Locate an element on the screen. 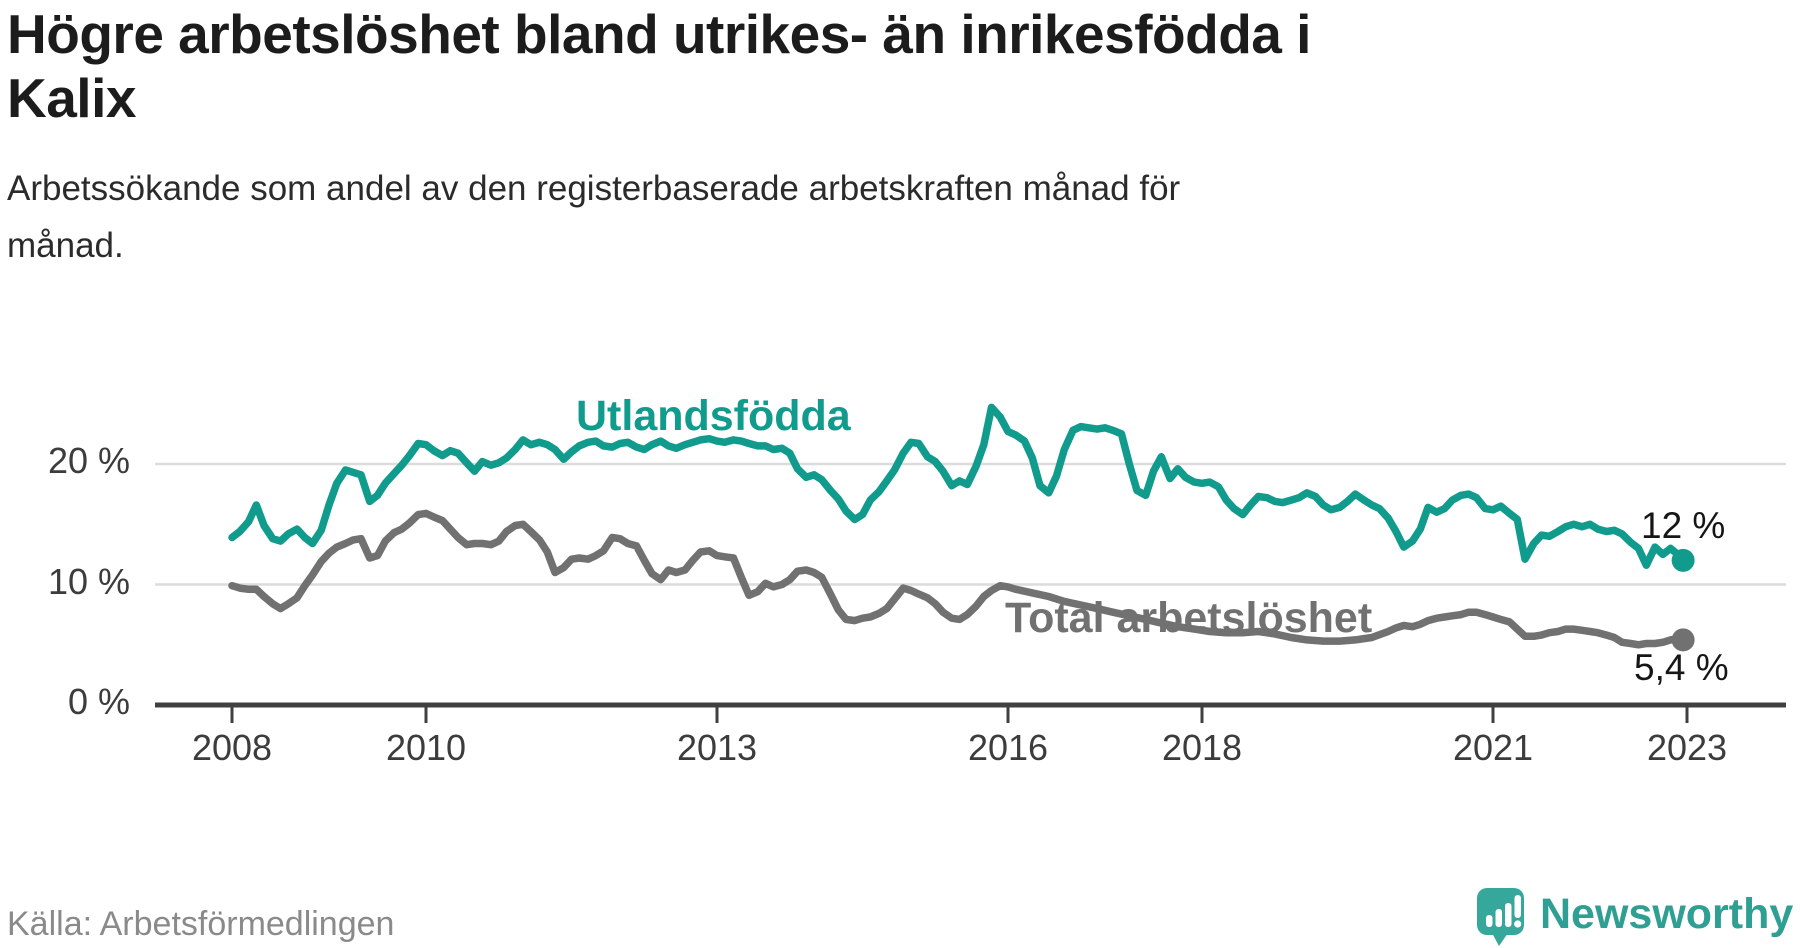 The width and height of the screenshot is (1800, 948). series-line-utlandsfodda is located at coordinates (957, 486).